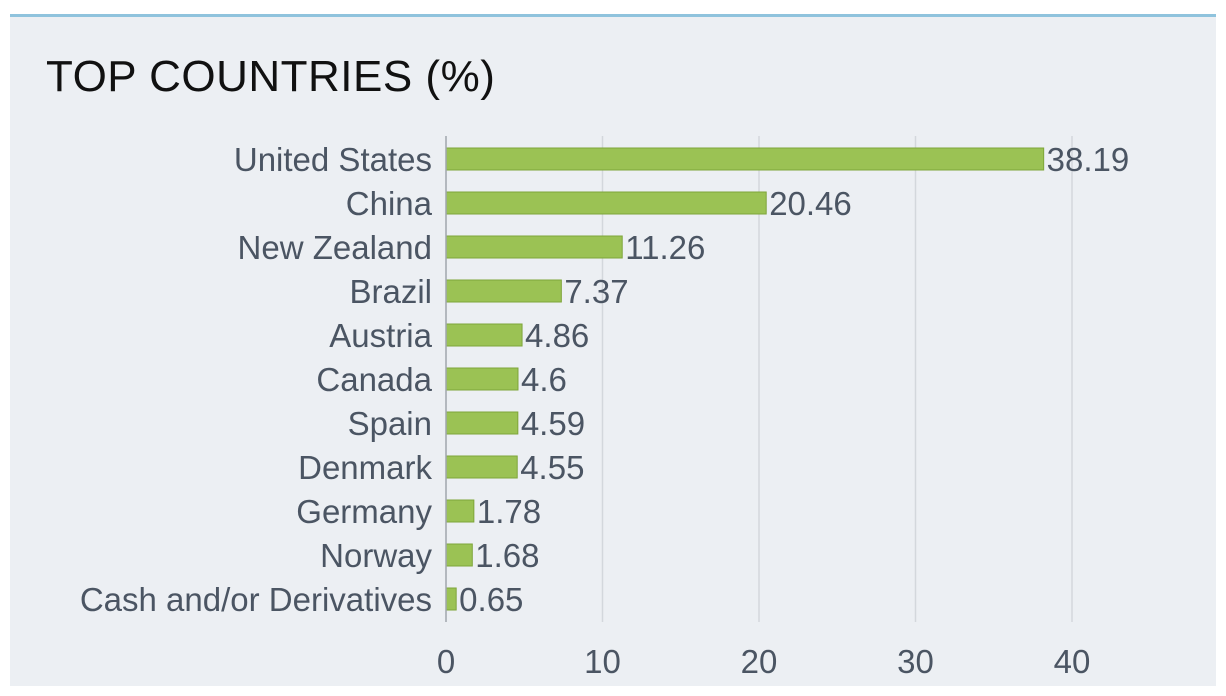 Image resolution: width=1226 pixels, height=696 pixels. Describe the element at coordinates (333, 159) in the screenshot. I see `category-label: United States` at that location.